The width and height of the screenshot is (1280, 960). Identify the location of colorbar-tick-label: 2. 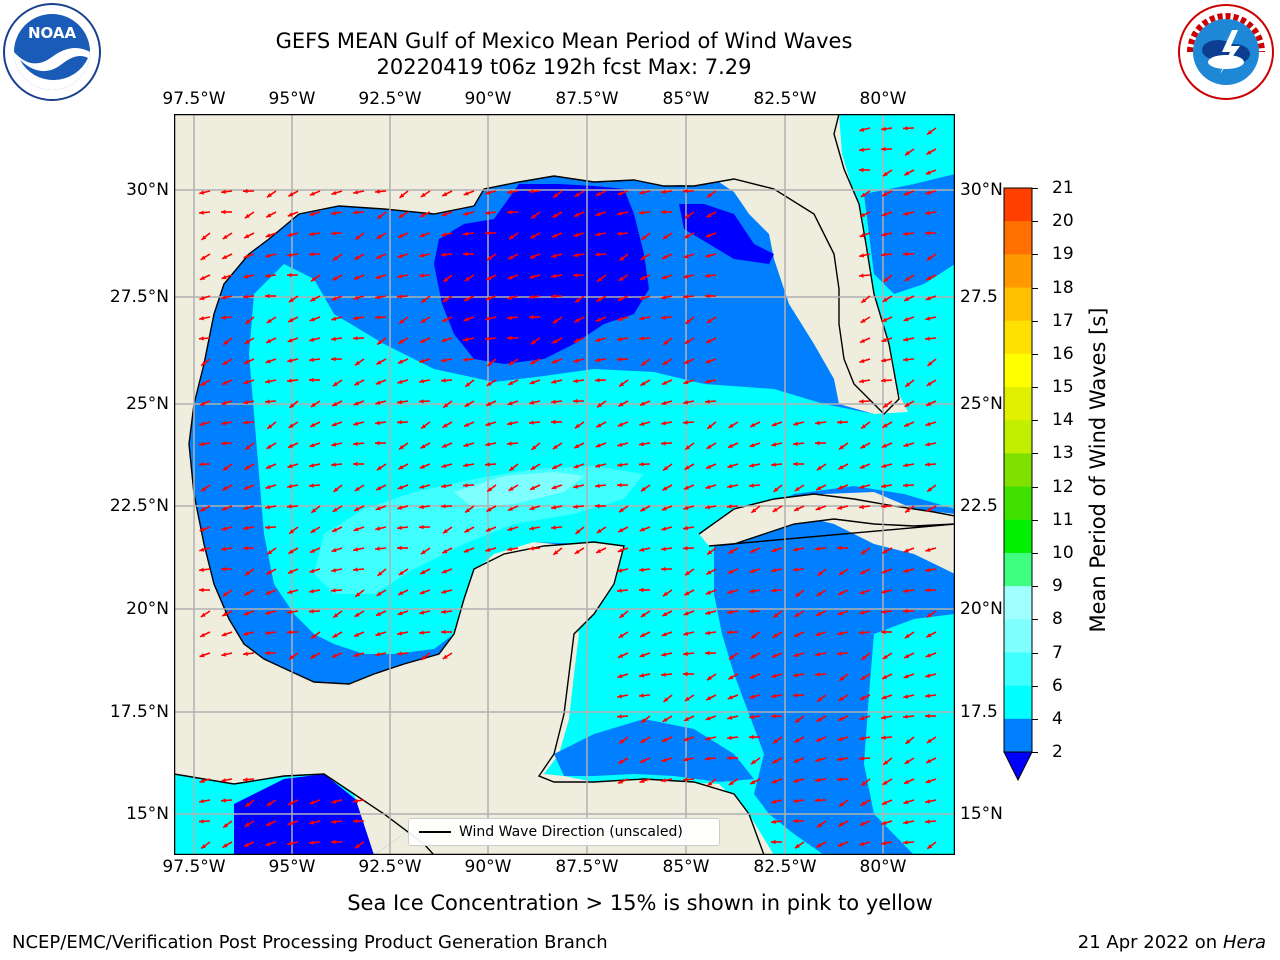
(1057, 752).